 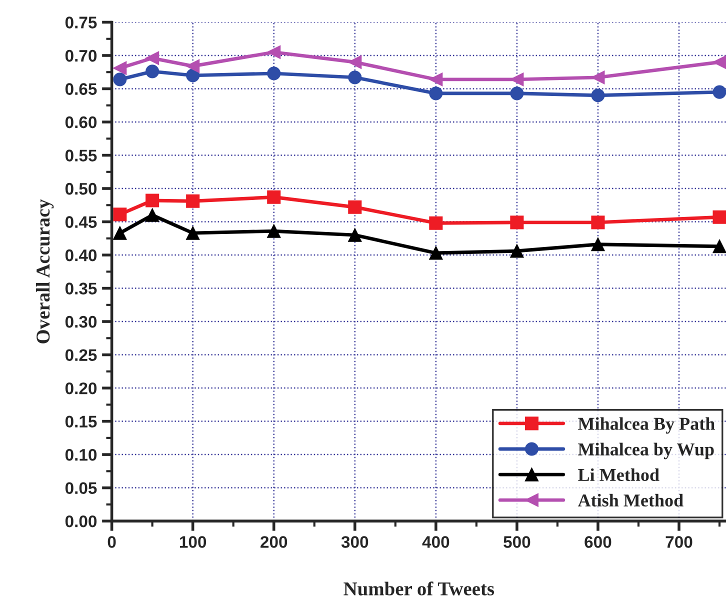 I want to click on y-axis-title: Overall Accuracy, so click(x=45, y=271).